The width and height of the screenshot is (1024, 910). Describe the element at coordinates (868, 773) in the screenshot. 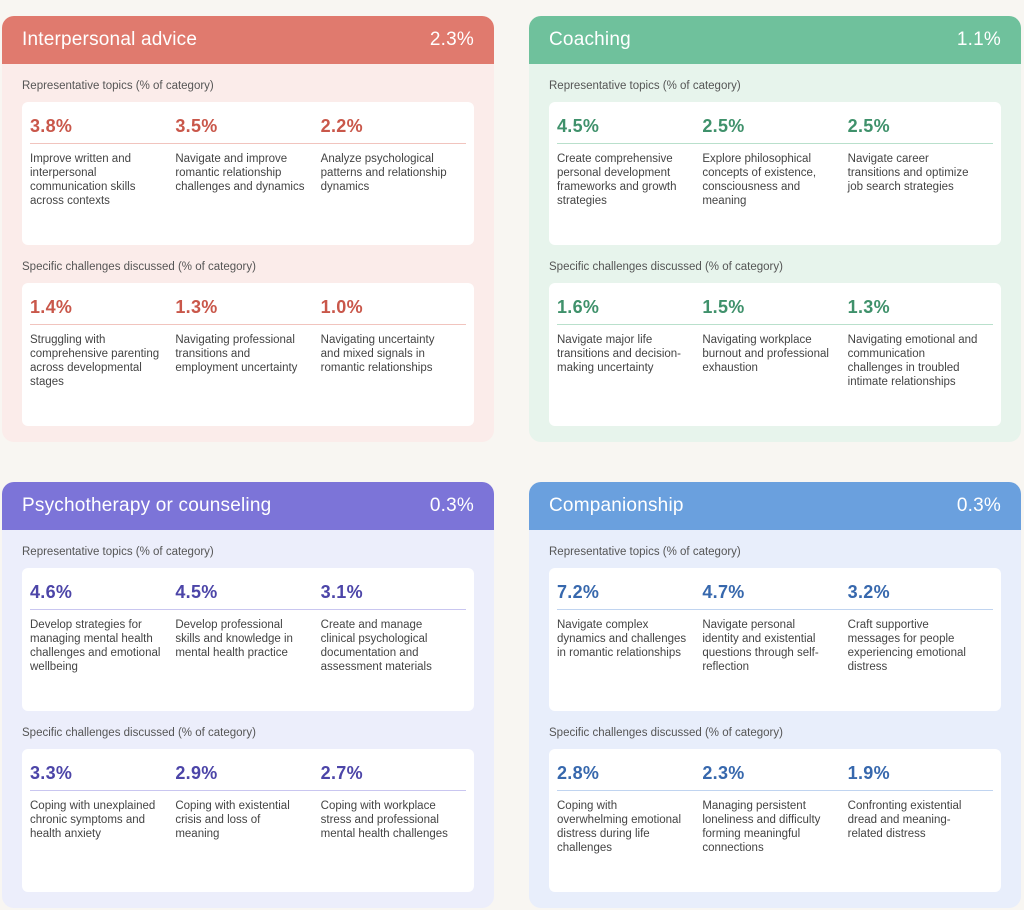

I see `challenge-pct: 1.9%` at that location.